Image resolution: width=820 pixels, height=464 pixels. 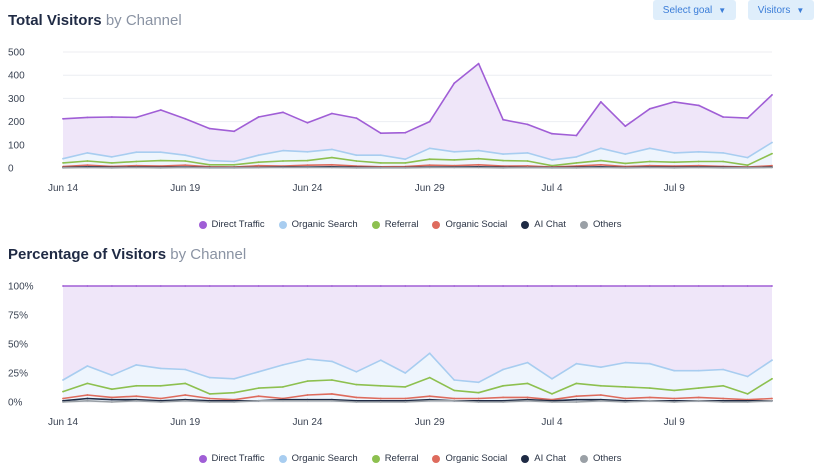 What do you see at coordinates (675, 422) in the screenshot?
I see `x-tick-label: Jul 9` at bounding box center [675, 422].